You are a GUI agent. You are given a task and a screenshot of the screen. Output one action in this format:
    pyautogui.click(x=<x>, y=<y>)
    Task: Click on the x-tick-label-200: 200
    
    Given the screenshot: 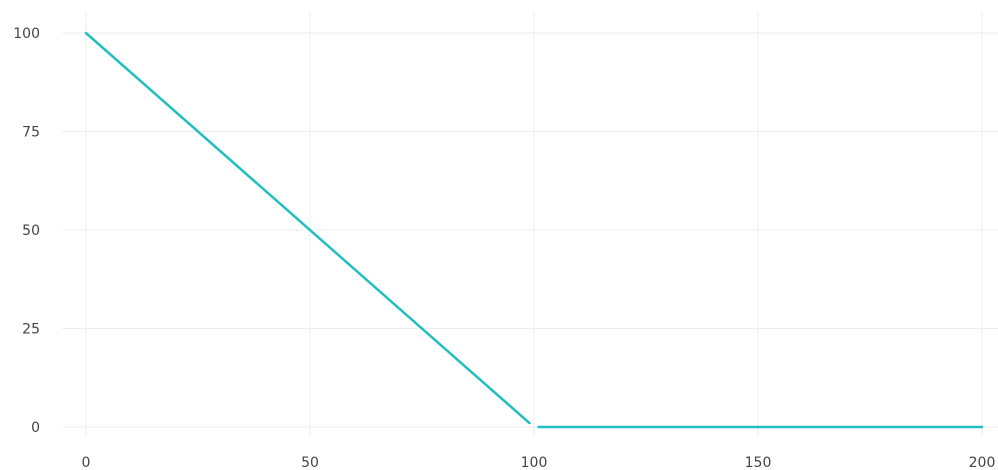 What is the action you would take?
    pyautogui.click(x=982, y=462)
    